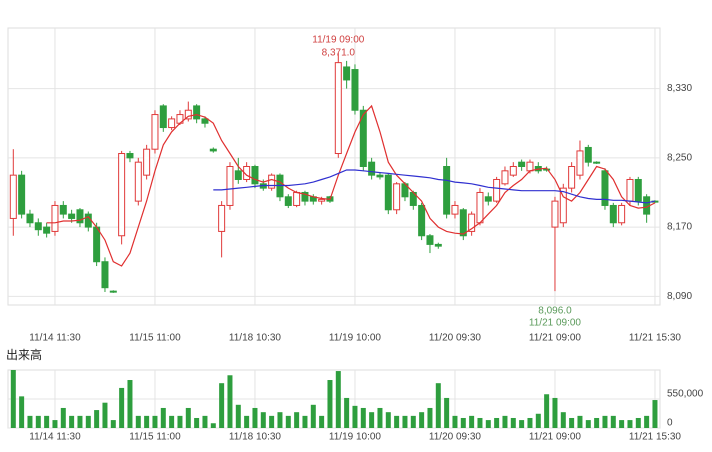 The image size is (712, 452). Describe the element at coordinates (555, 311) in the screenshot. I see `annotation-value: 8,096.0` at that location.